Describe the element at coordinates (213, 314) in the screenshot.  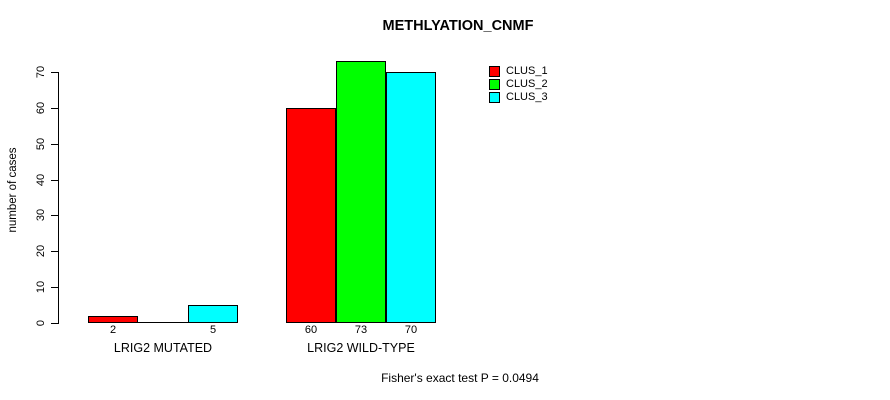
I see `bar-clus_3-lrig2-mutated` at that location.